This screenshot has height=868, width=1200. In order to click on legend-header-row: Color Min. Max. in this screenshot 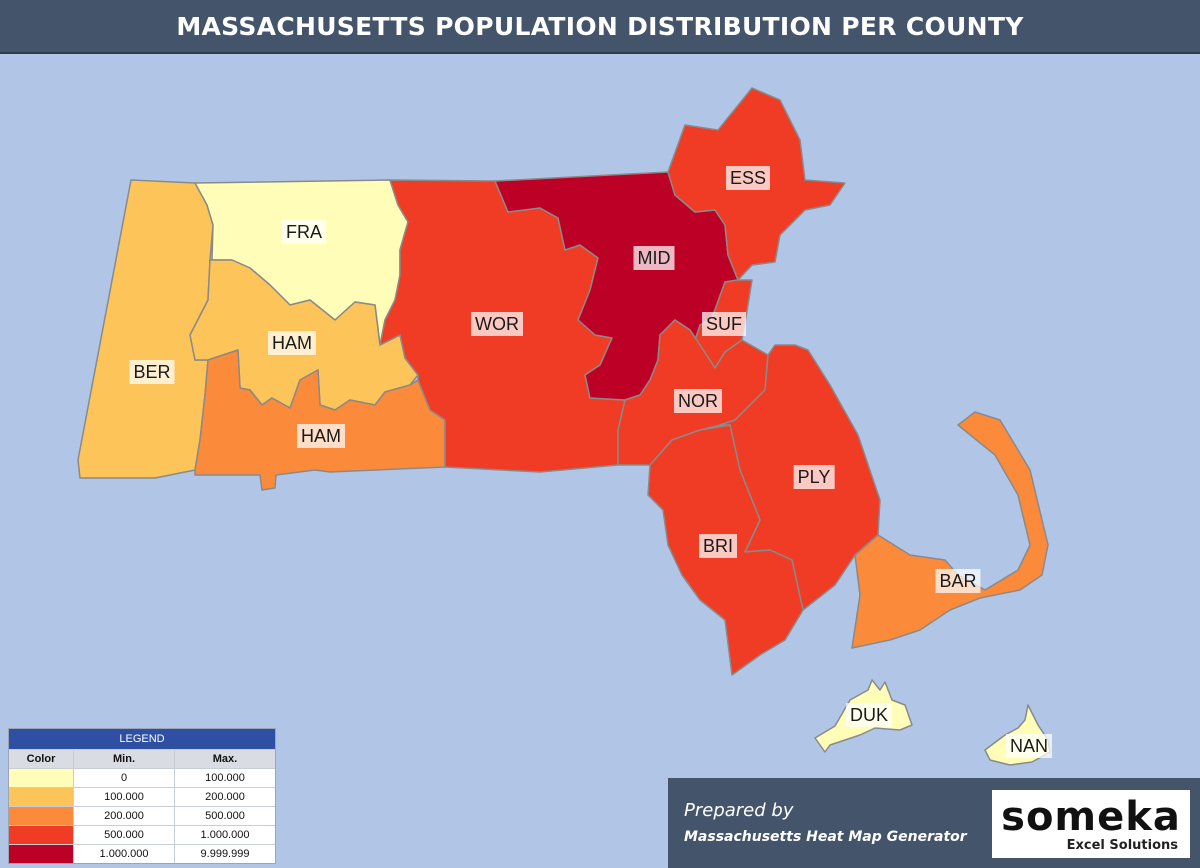, I will do `click(142, 758)`.